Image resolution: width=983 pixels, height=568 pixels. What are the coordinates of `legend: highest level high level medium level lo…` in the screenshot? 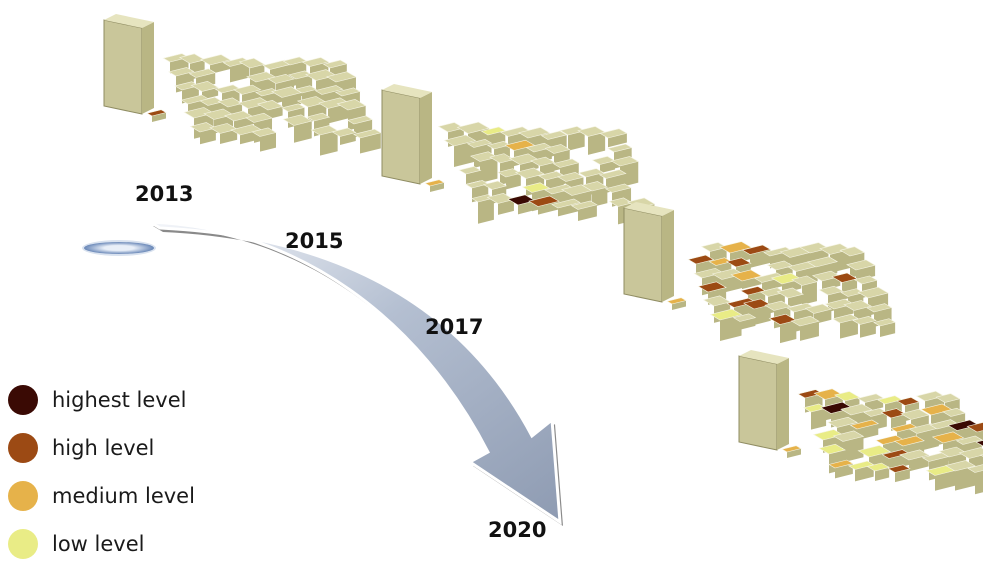 It's located at (138, 472).